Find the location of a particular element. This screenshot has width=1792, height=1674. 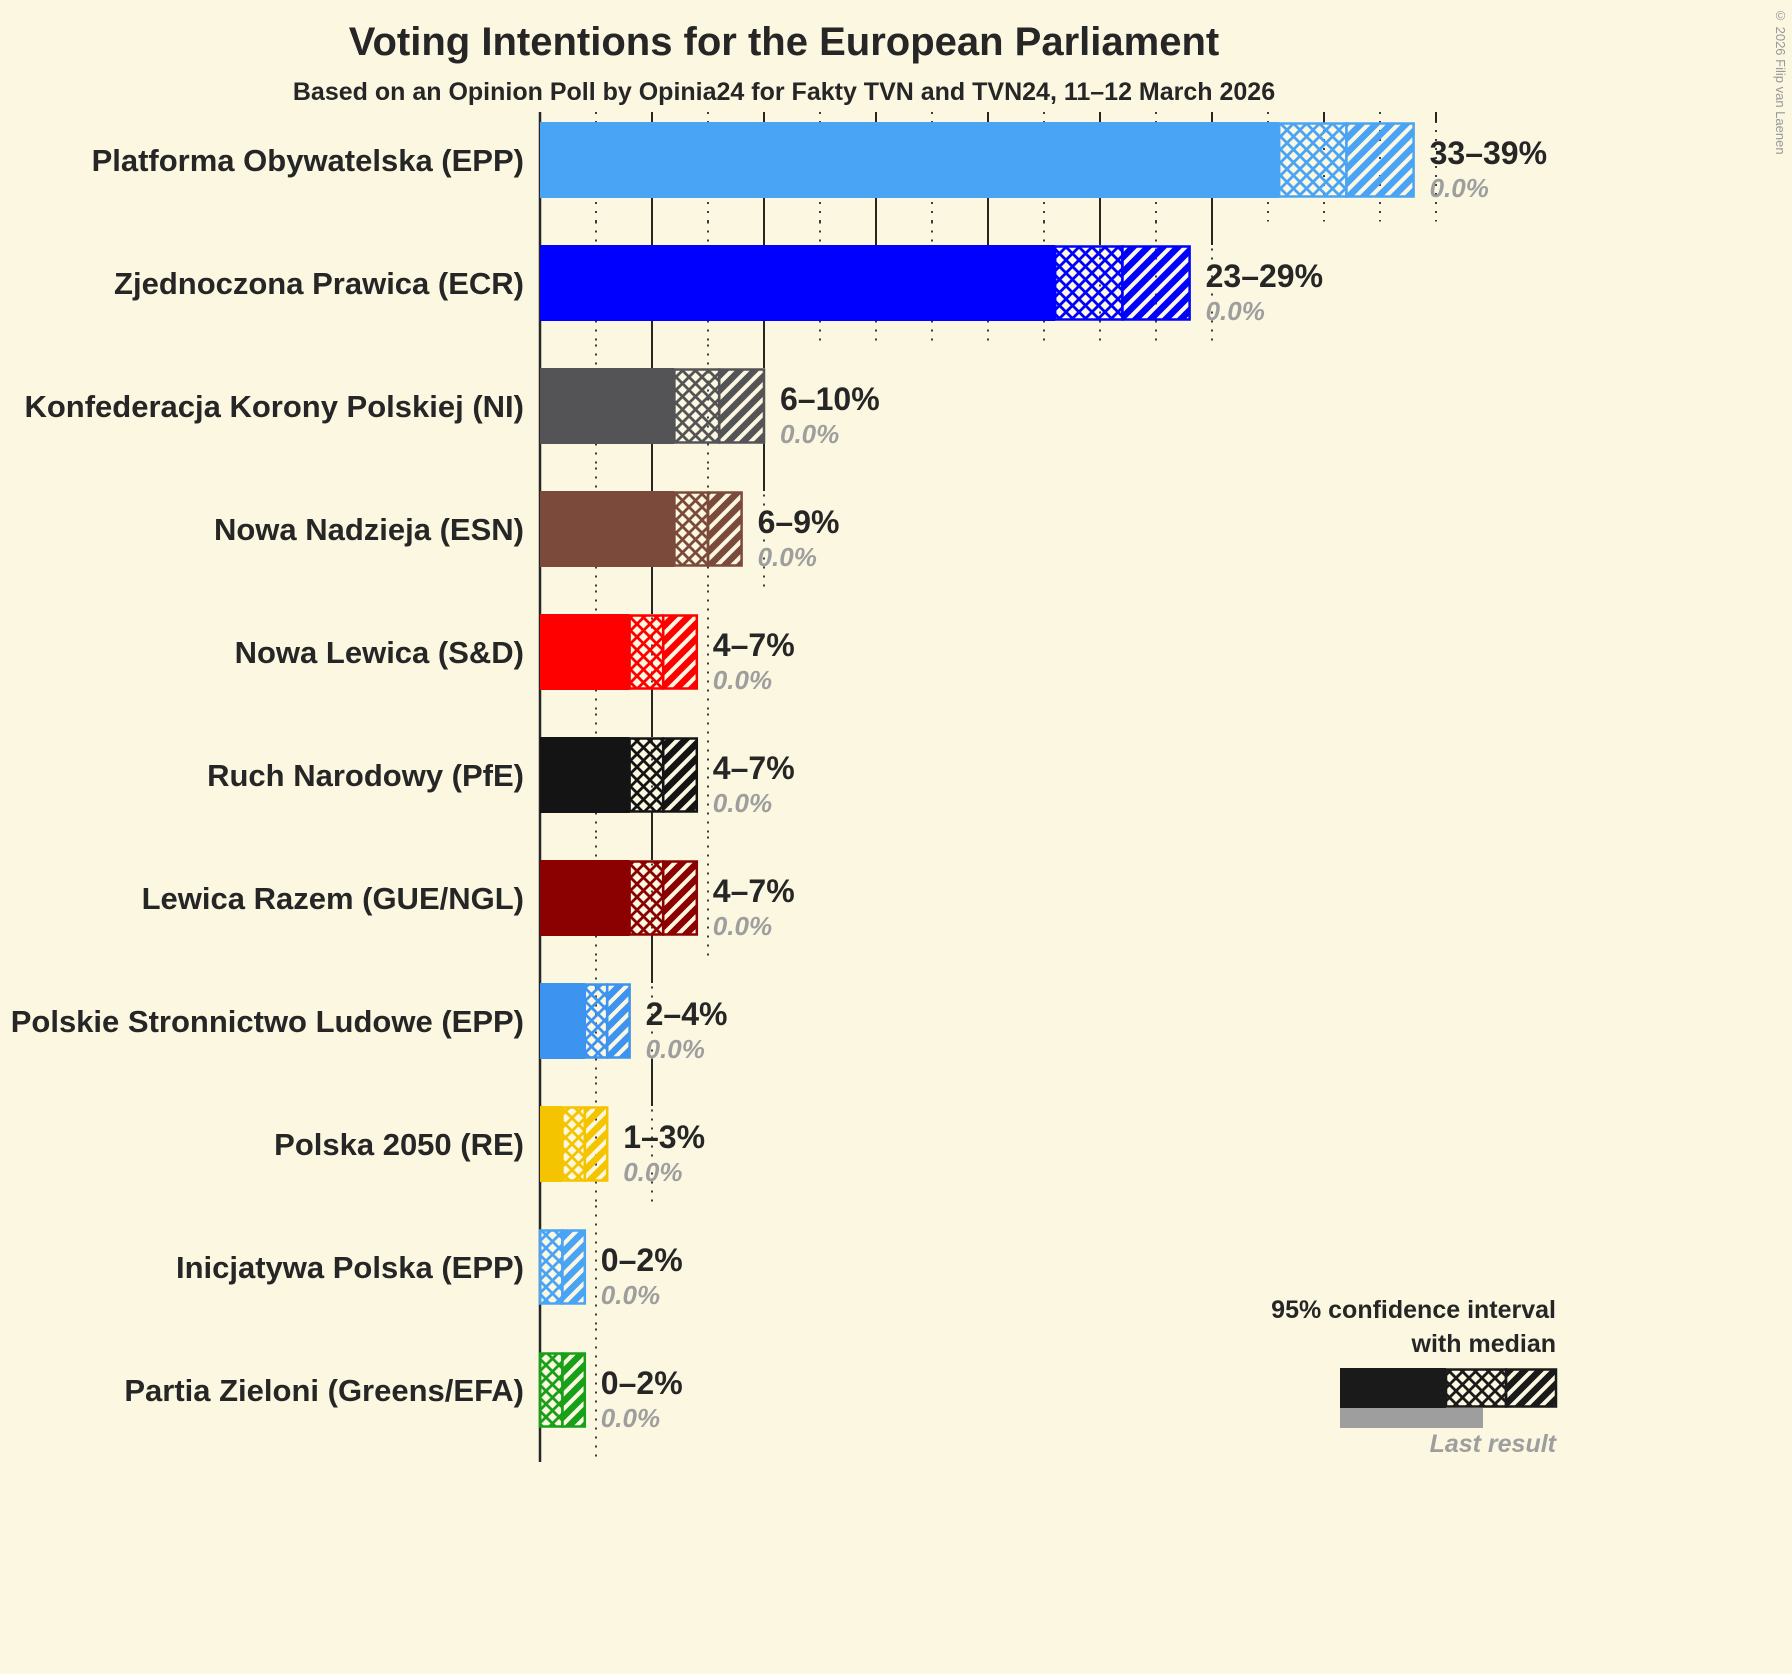

party-label: Zjednoczona Prawica (ECR) is located at coordinates (319, 283).